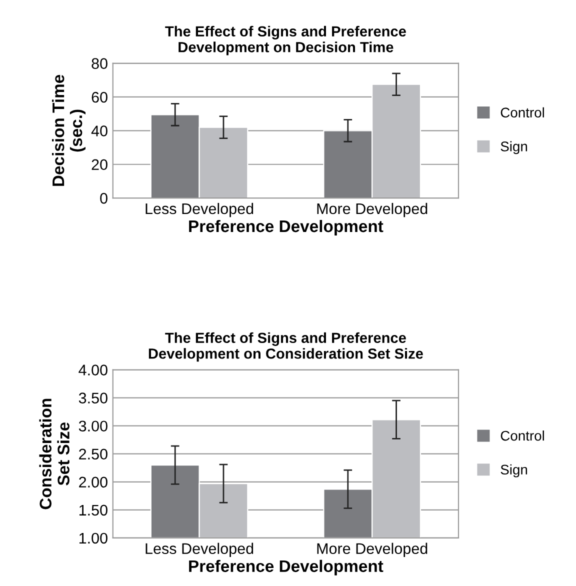 Image resolution: width=576 pixels, height=586 pixels. Describe the element at coordinates (104, 198) in the screenshot. I see `y-tick-label: 0` at that location.